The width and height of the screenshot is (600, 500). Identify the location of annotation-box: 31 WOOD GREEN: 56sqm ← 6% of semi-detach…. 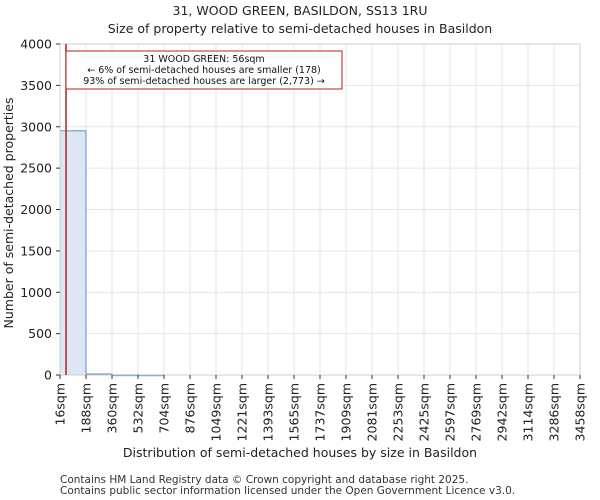
(204, 70).